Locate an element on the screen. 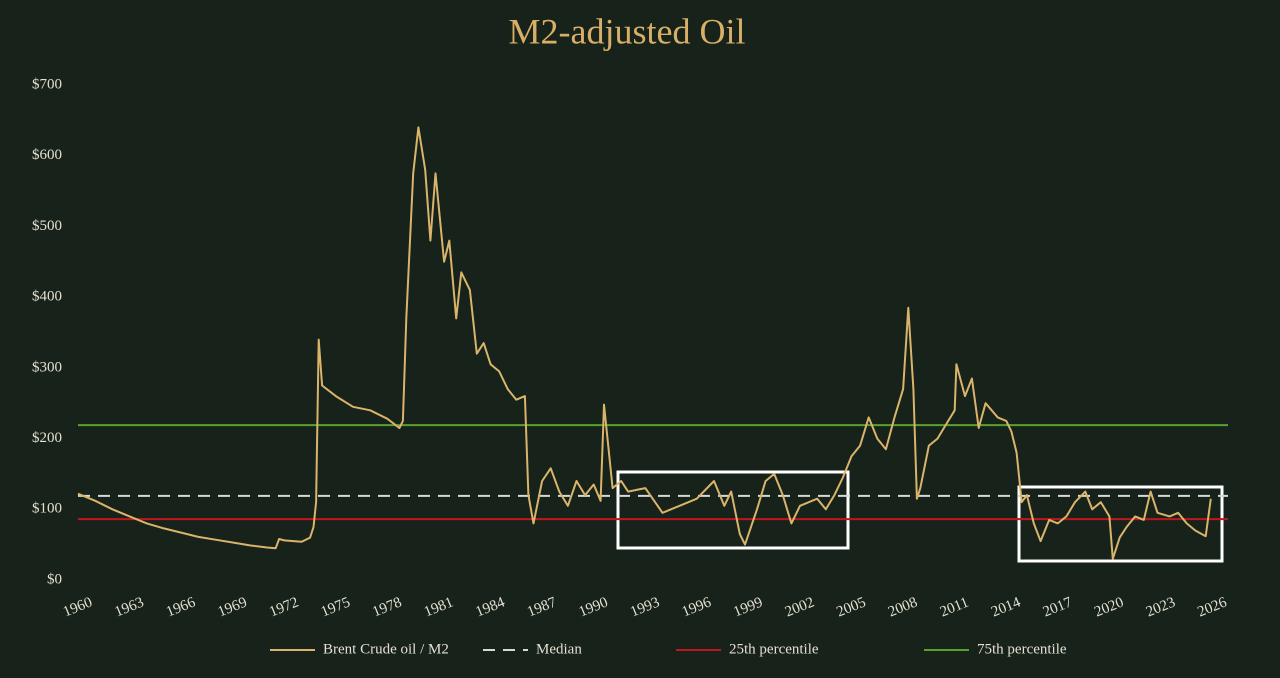 This screenshot has width=1280, height=678. y-tick-label: $700 is located at coordinates (47, 84).